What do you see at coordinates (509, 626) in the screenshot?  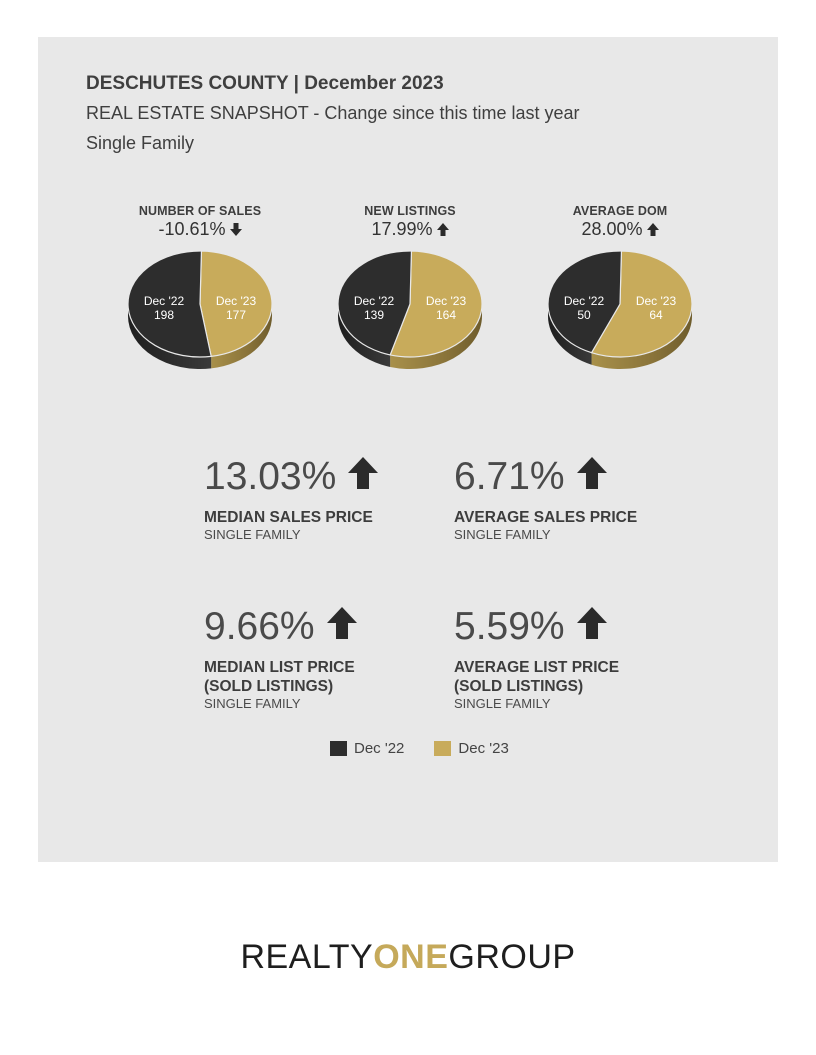 I see `stat-value: 5.59%` at bounding box center [509, 626].